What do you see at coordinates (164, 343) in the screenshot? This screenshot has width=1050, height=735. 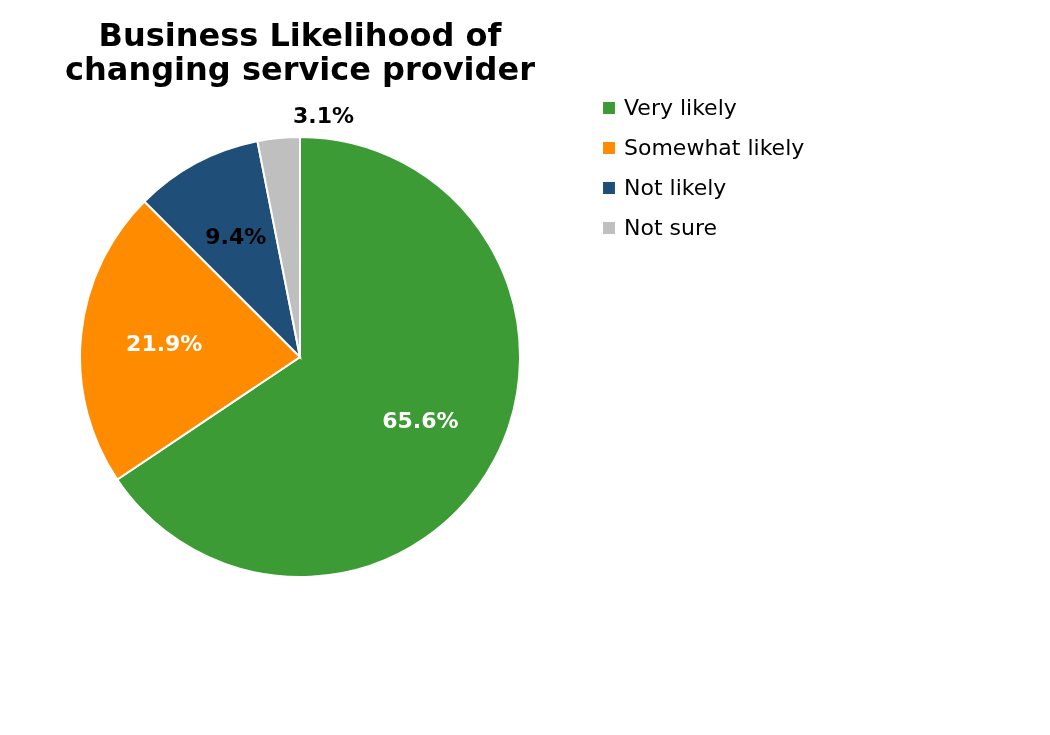 I see `data-label: 21.9%` at bounding box center [164, 343].